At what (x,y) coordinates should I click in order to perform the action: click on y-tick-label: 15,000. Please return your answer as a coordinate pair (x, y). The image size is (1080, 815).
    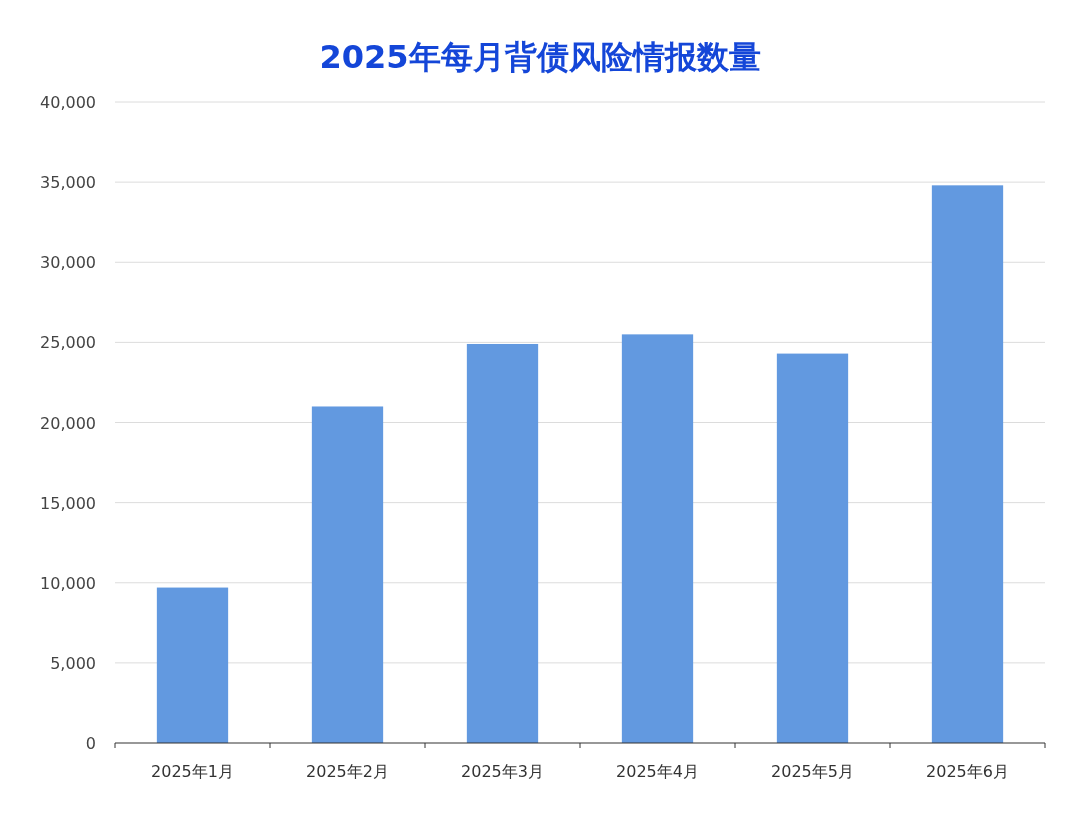
    Looking at the image, I should click on (68, 503).